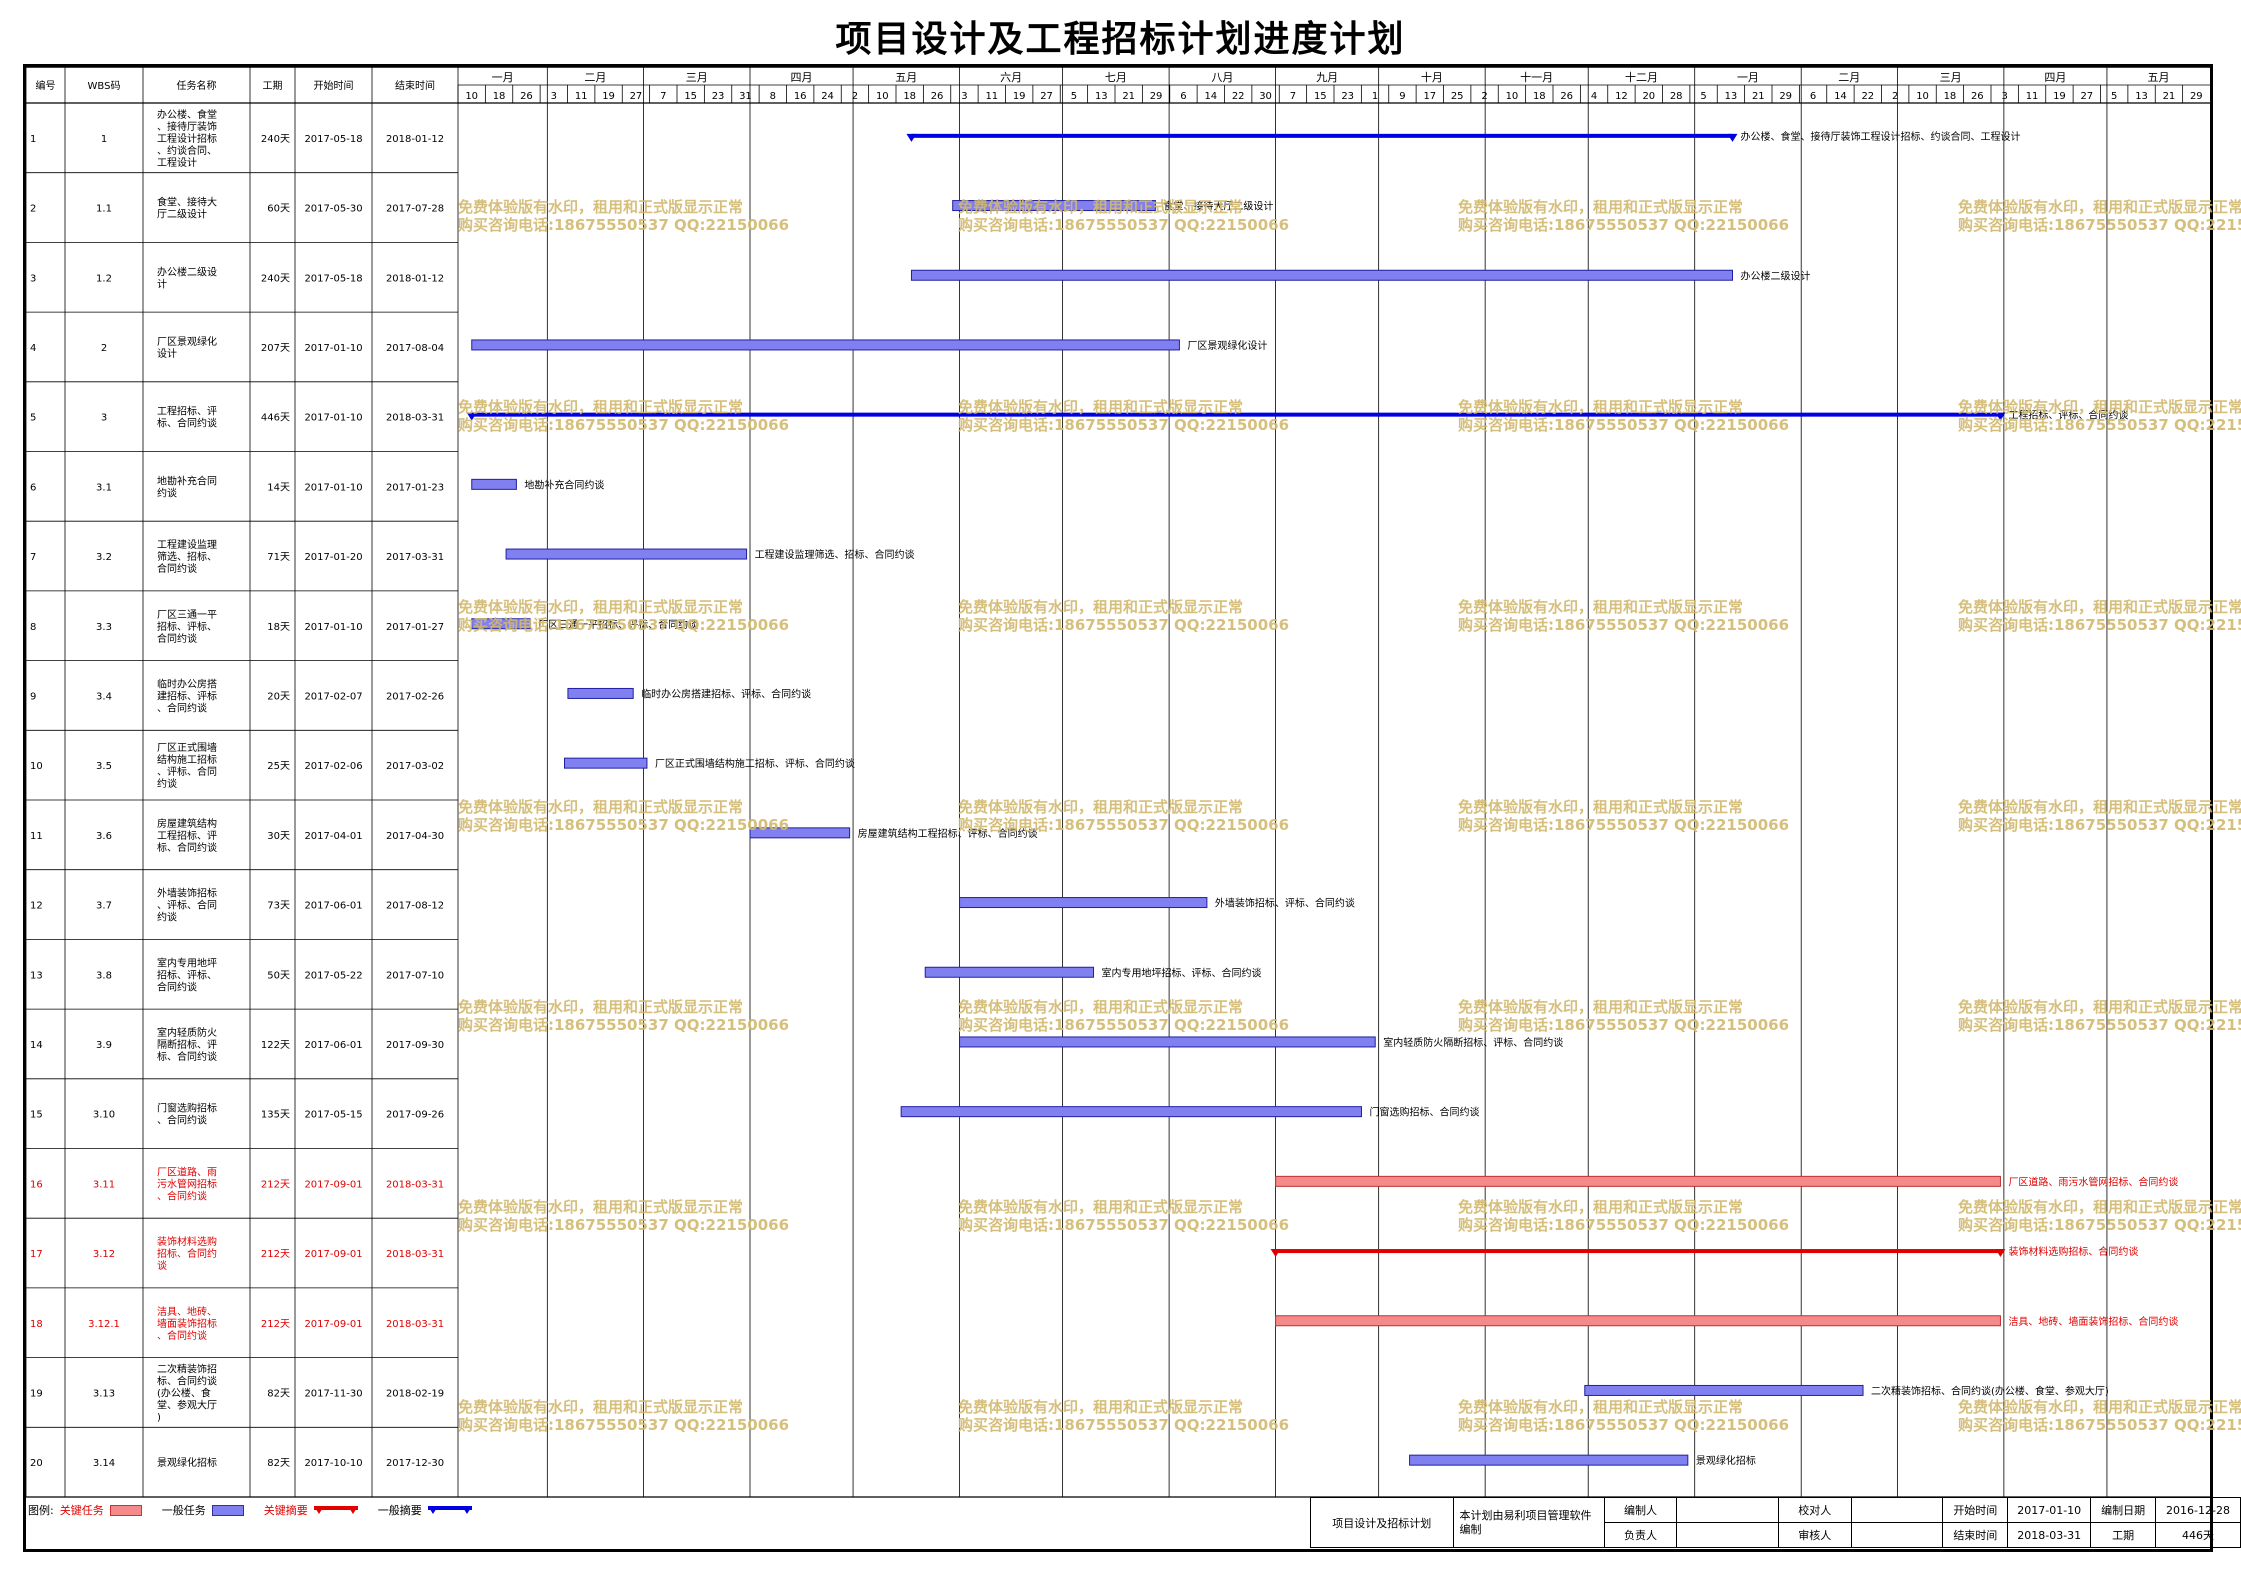  Describe the element at coordinates (835, 554) in the screenshot. I see `task-bar-label: 工程建设监理筛选、招标、合同约谈` at that location.